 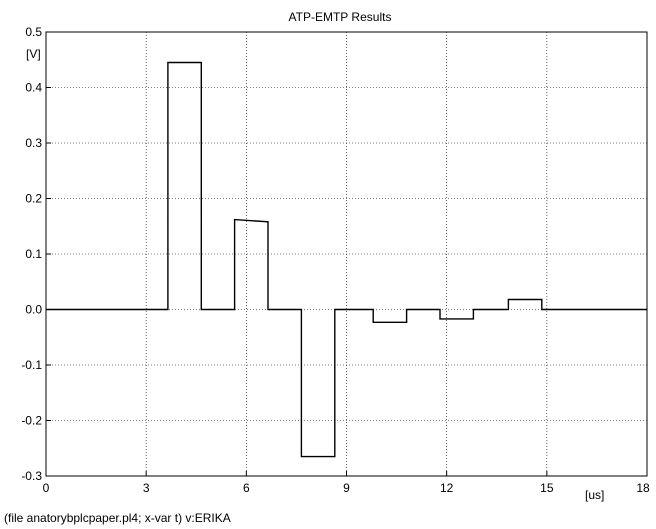 What do you see at coordinates (33, 143) in the screenshot?
I see `y-tick-label: 0.3` at bounding box center [33, 143].